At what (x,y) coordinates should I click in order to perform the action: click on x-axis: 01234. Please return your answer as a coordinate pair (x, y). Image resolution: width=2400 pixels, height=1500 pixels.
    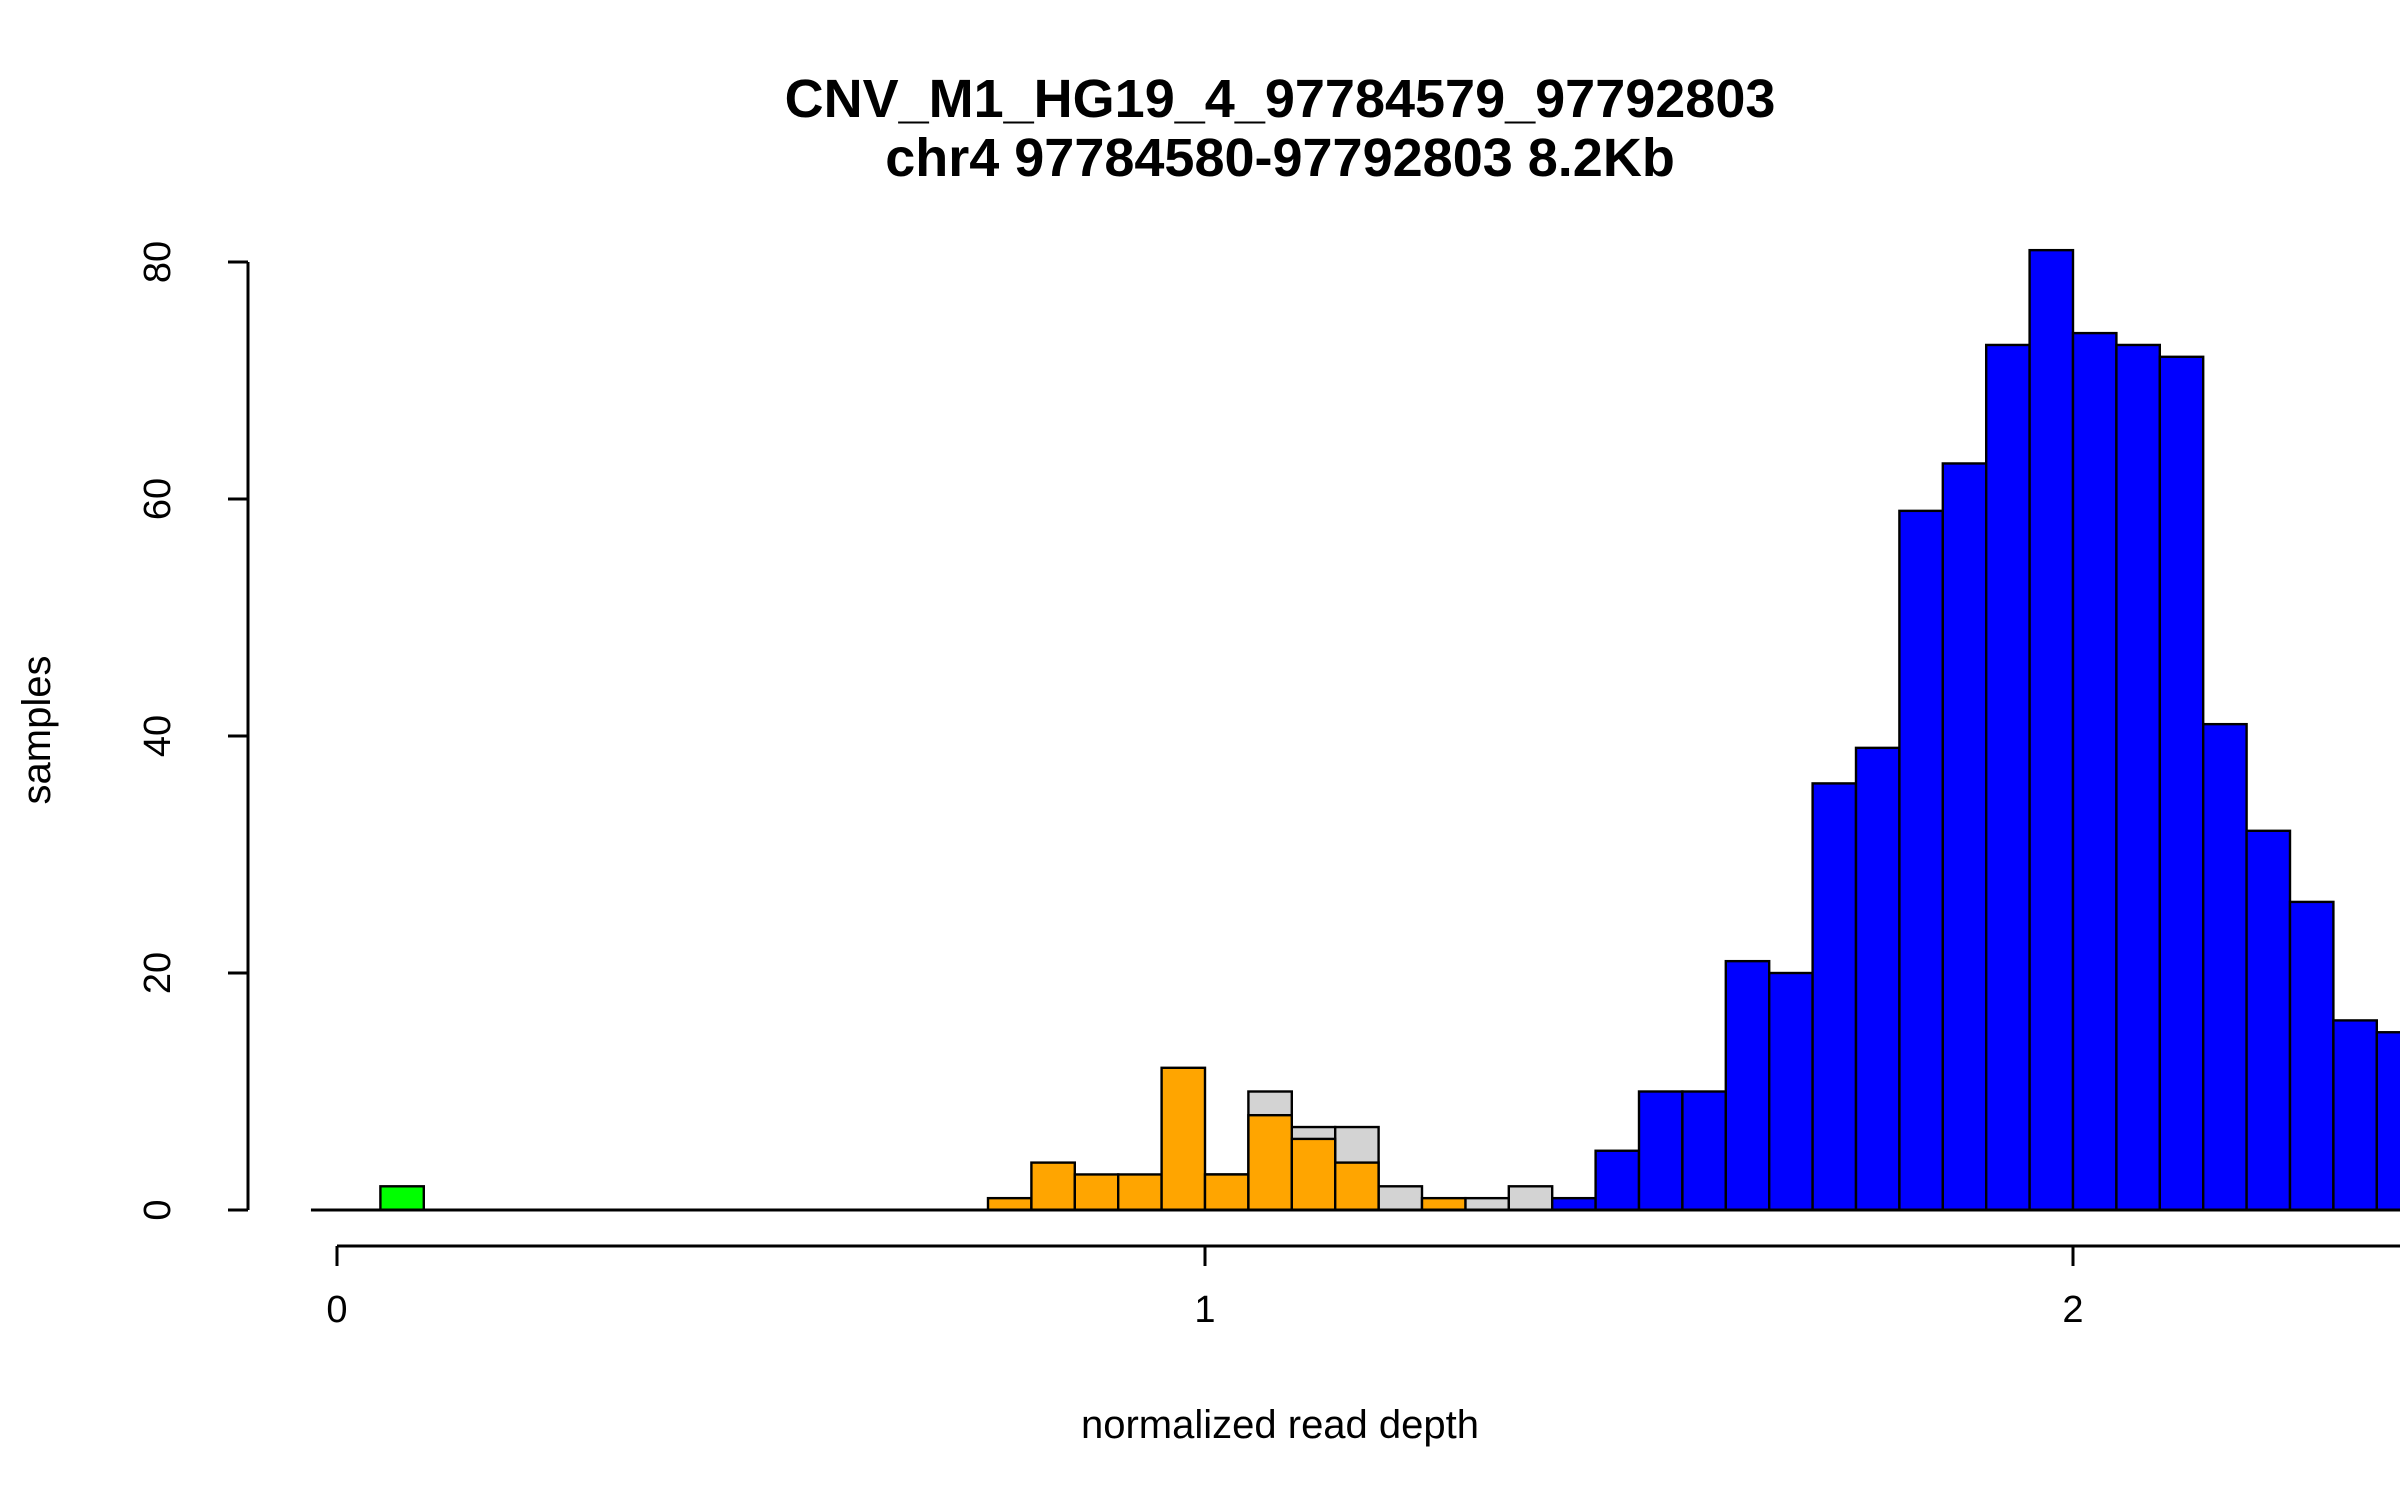
    Looking at the image, I should click on (1363, 1287).